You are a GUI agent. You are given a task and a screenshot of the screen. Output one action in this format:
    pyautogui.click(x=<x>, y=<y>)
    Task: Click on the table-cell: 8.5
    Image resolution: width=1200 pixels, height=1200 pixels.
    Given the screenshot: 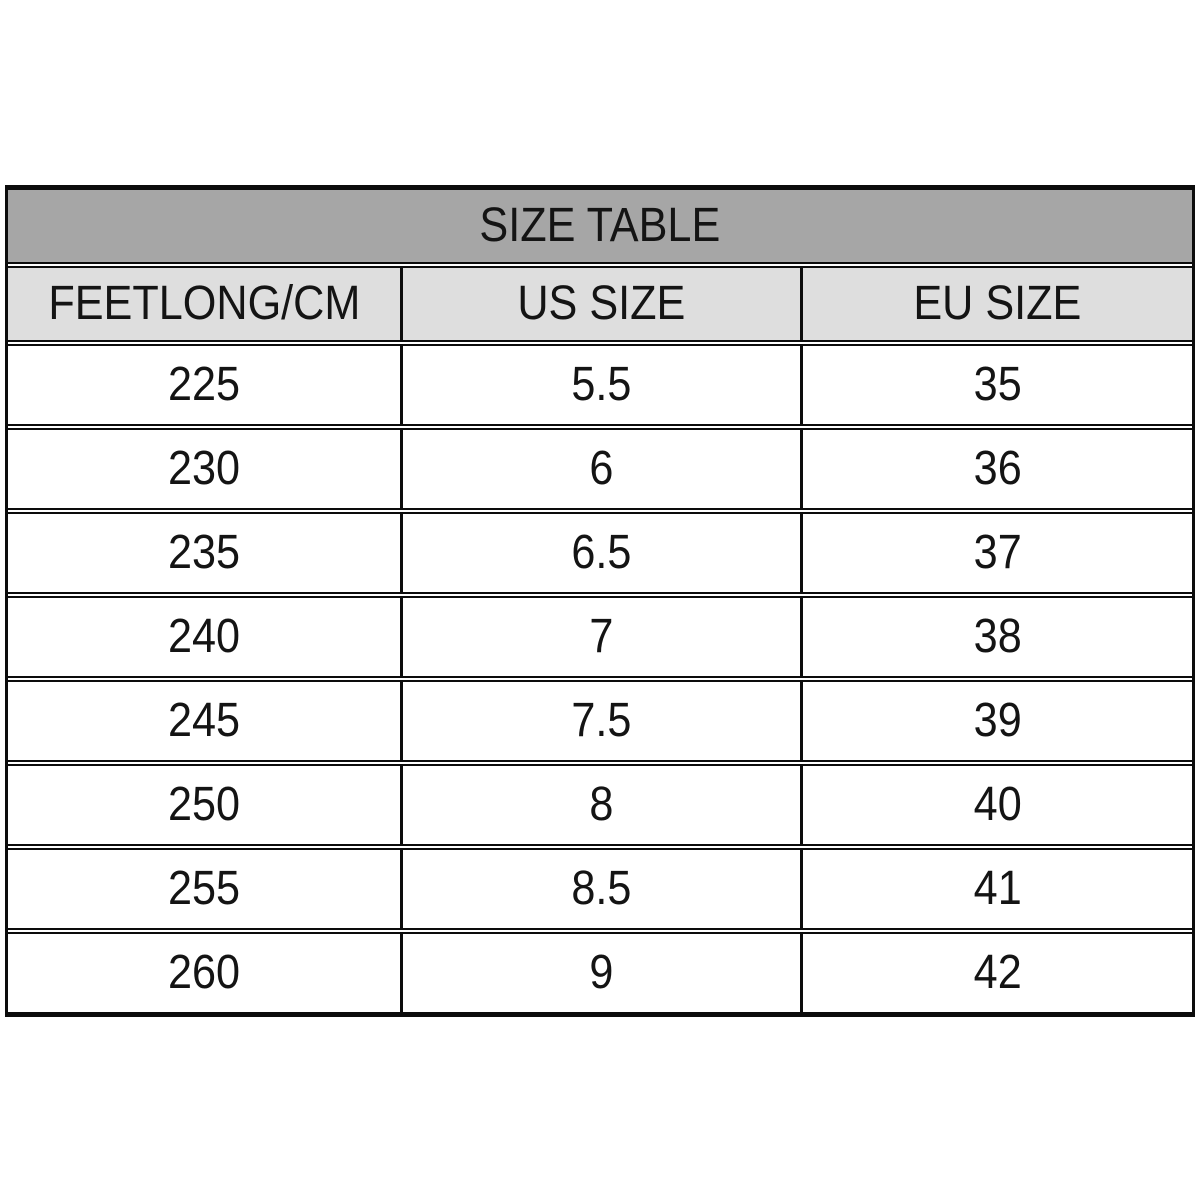 What is the action you would take?
    pyautogui.click(x=600, y=889)
    